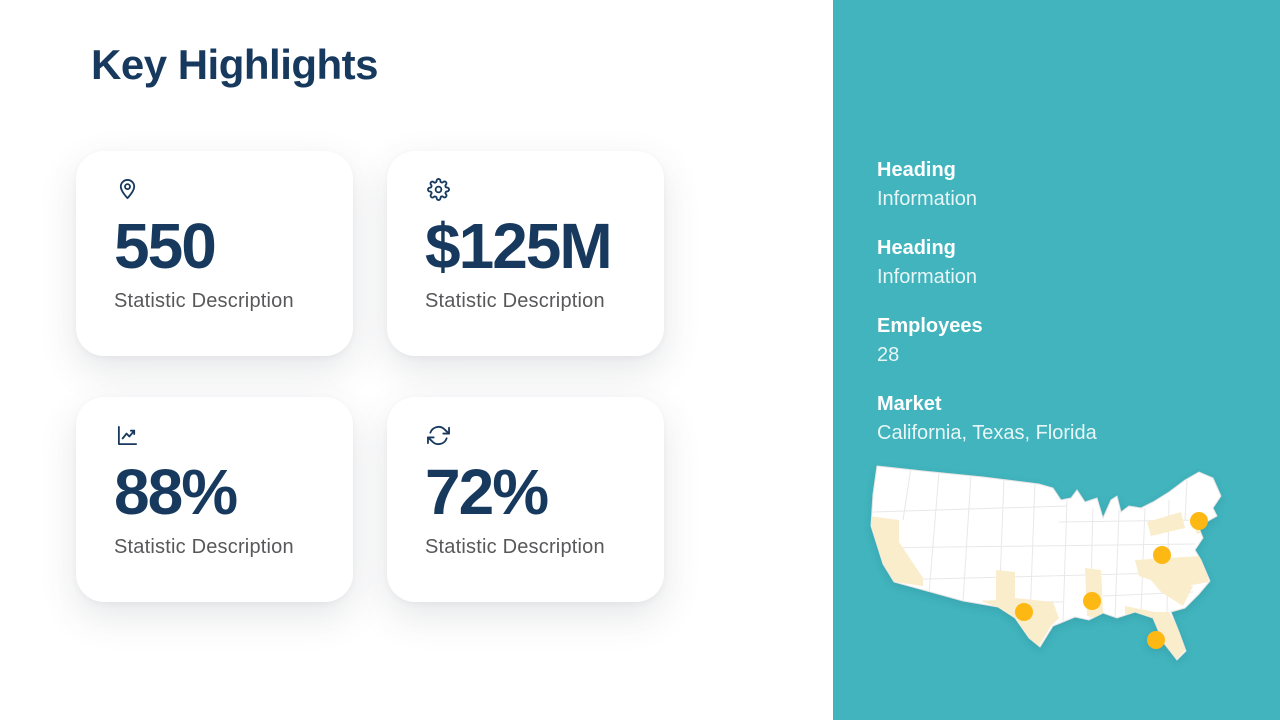 The height and width of the screenshot is (720, 1280). I want to click on info-label: Market, so click(909, 404).